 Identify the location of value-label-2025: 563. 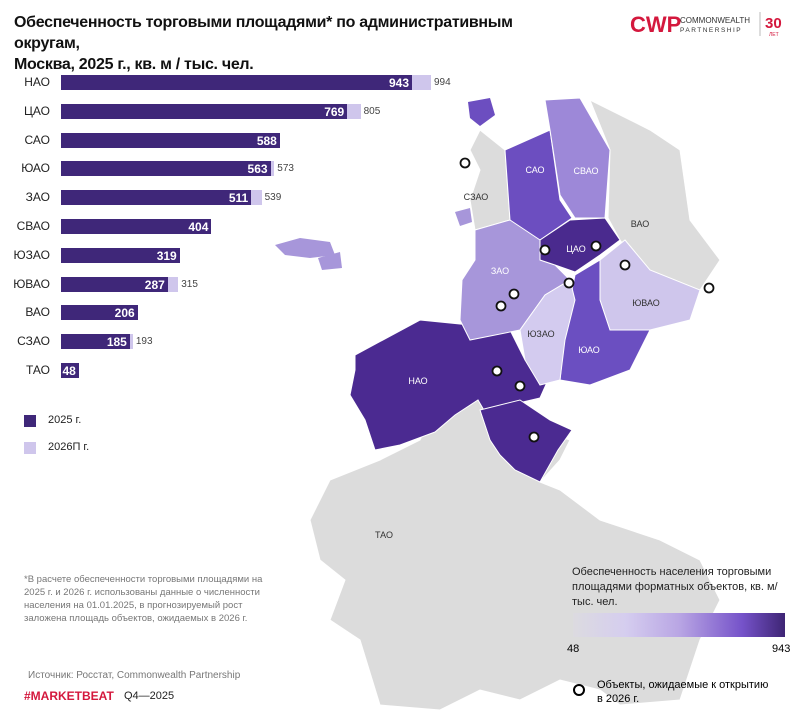
(257, 169).